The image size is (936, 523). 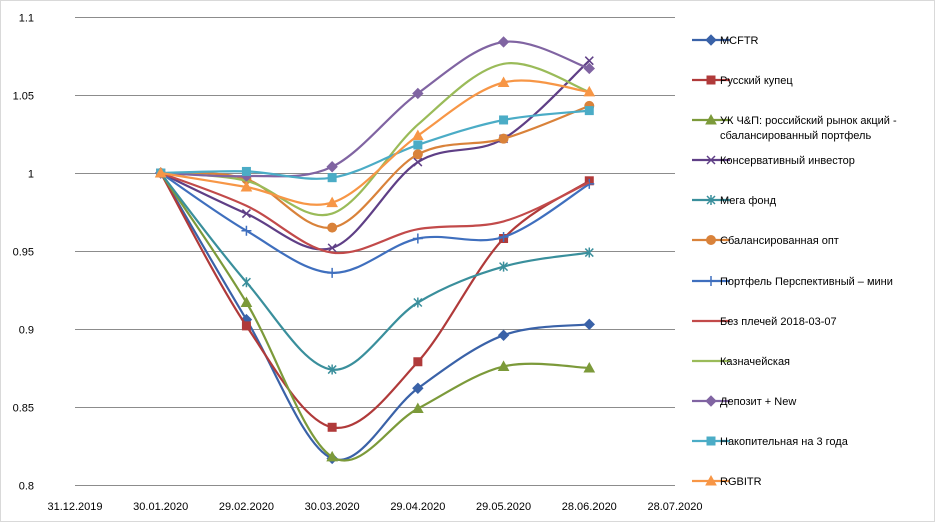 What do you see at coordinates (755, 362) in the screenshot?
I see `legend-label: Казначейская` at bounding box center [755, 362].